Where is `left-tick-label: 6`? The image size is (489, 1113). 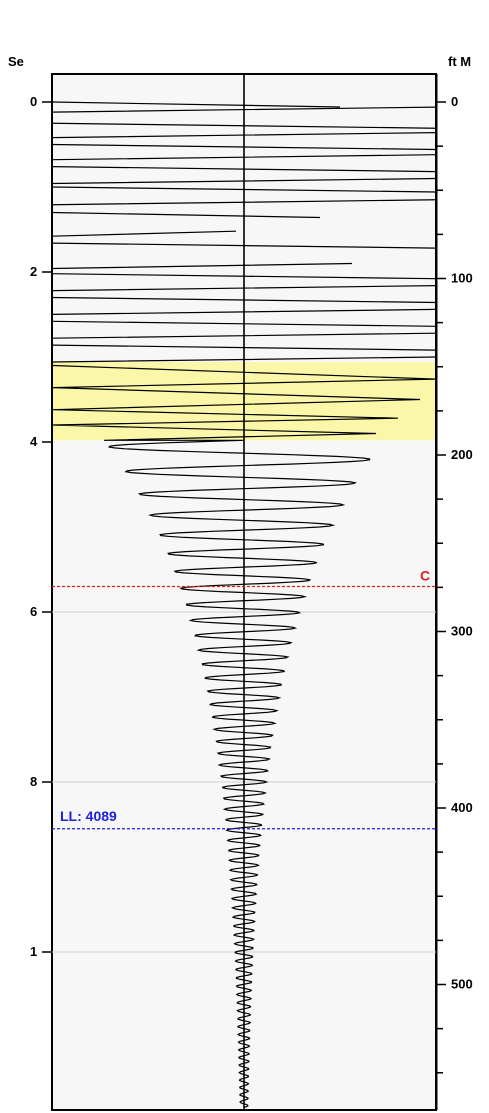
left-tick-label: 6 is located at coordinates (33, 611).